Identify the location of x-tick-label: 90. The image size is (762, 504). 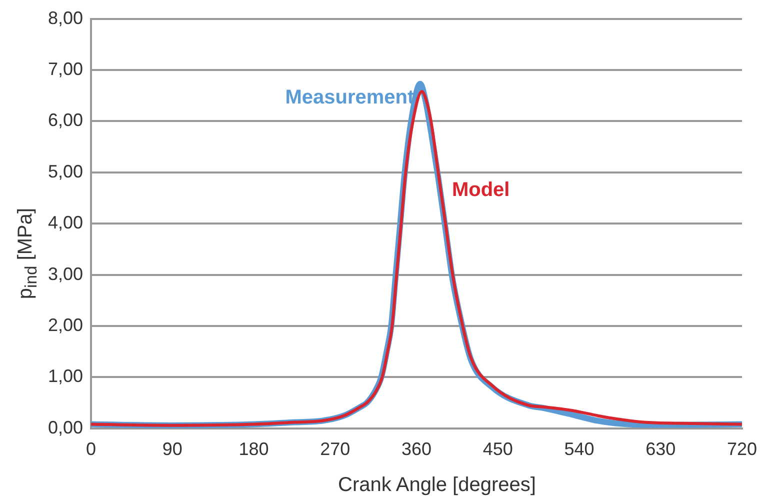
(172, 449).